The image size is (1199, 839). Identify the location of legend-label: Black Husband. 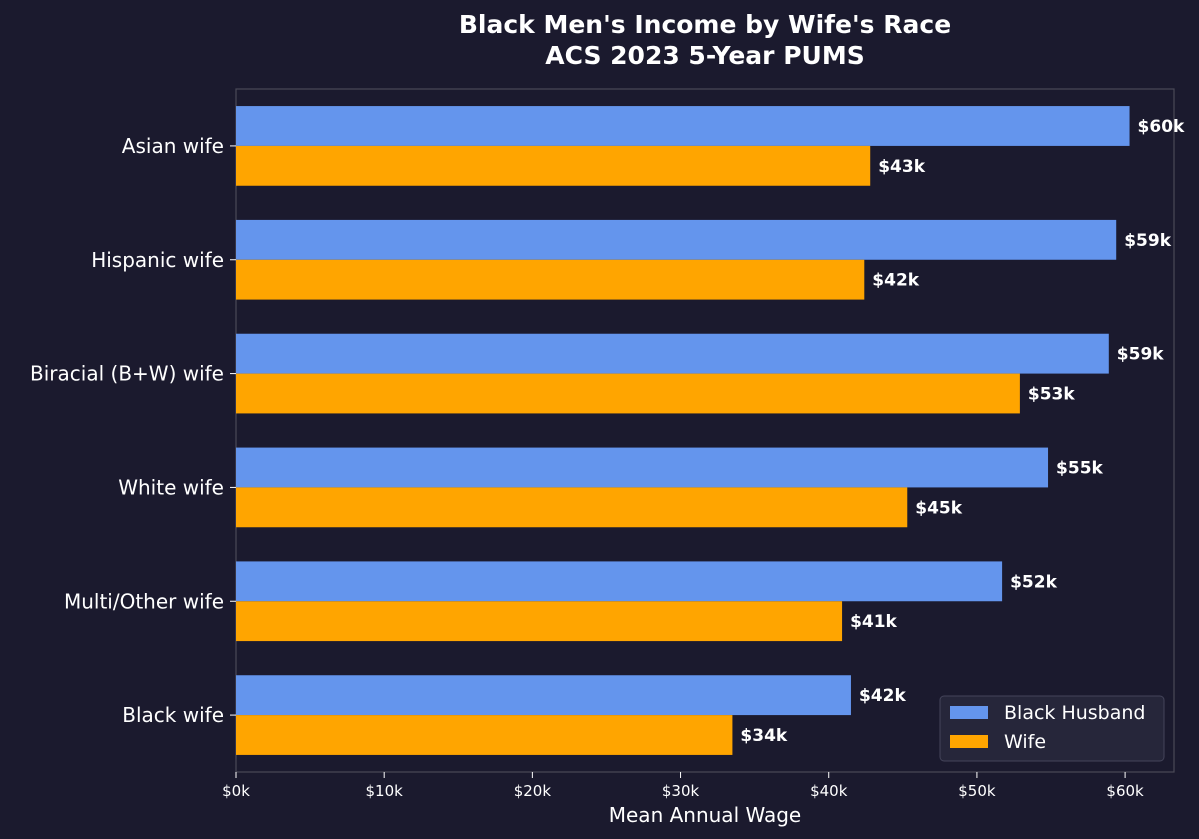
(1074, 713).